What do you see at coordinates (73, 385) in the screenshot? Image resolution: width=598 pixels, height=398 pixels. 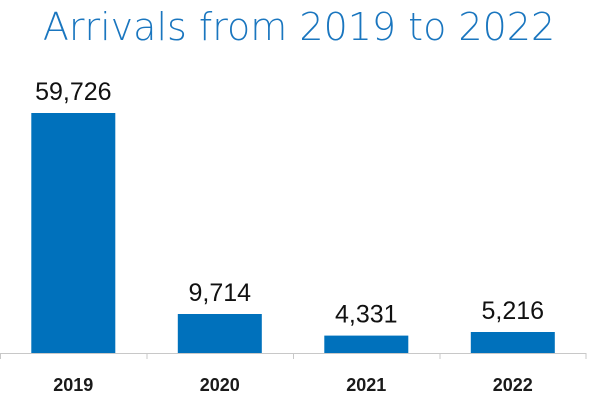 I see `category-label-2019: 2019` at bounding box center [73, 385].